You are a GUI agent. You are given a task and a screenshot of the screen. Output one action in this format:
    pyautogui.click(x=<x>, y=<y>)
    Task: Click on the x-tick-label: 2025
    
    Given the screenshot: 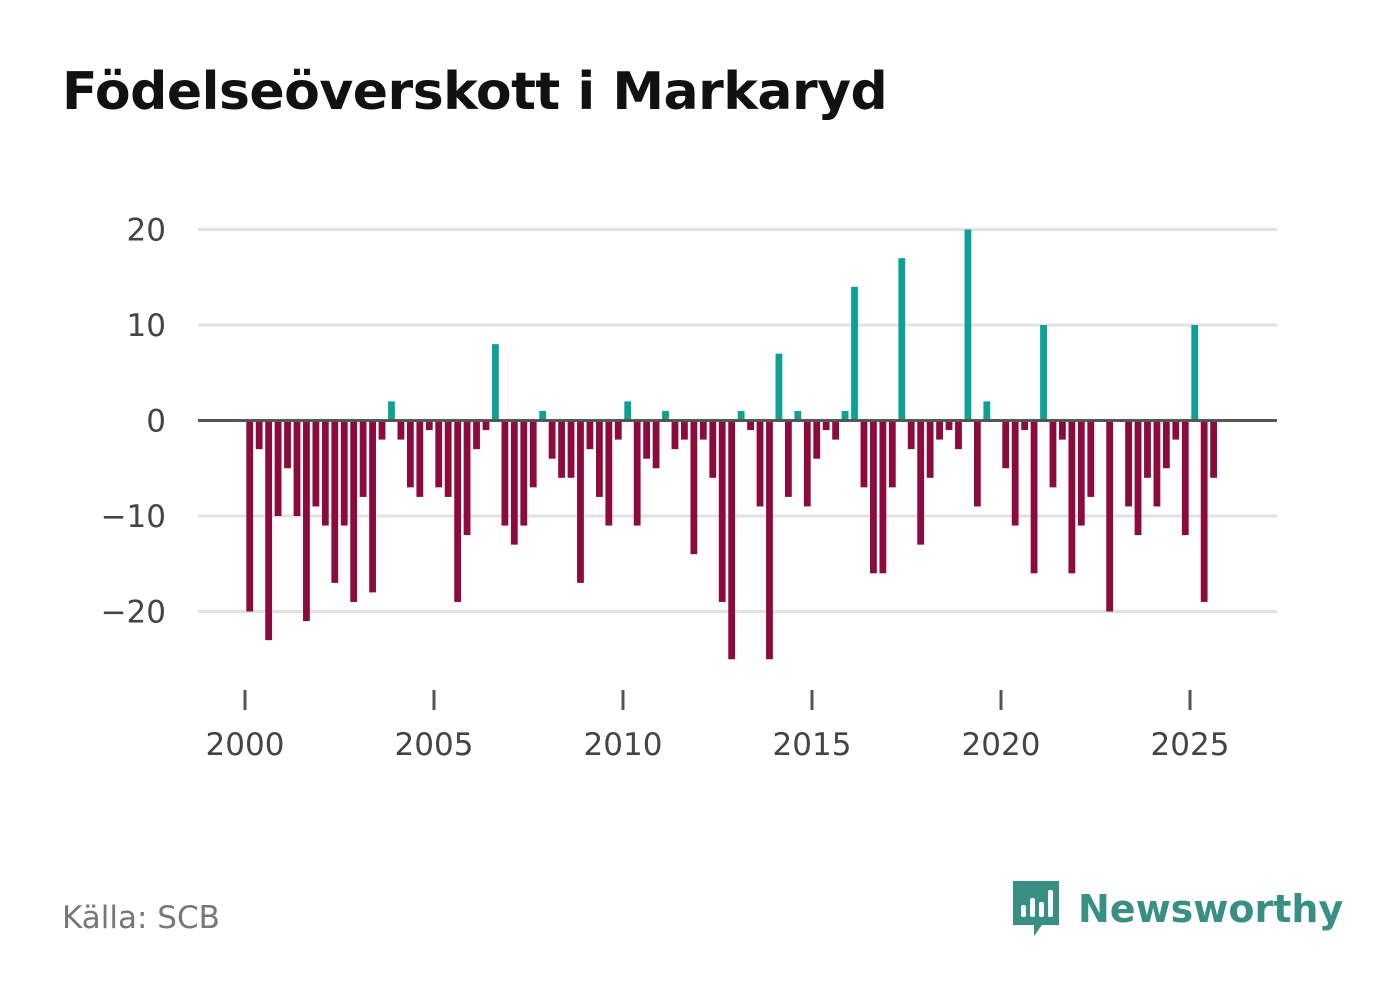 What is the action you would take?
    pyautogui.click(x=1190, y=745)
    